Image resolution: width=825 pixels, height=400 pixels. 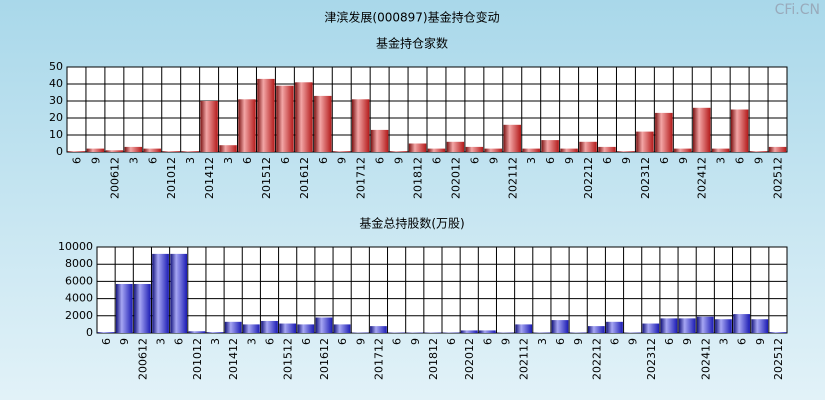 What do you see at coordinates (412, 43) in the screenshot?
I see `chart-title: 基金持仓家数` at bounding box center [412, 43].